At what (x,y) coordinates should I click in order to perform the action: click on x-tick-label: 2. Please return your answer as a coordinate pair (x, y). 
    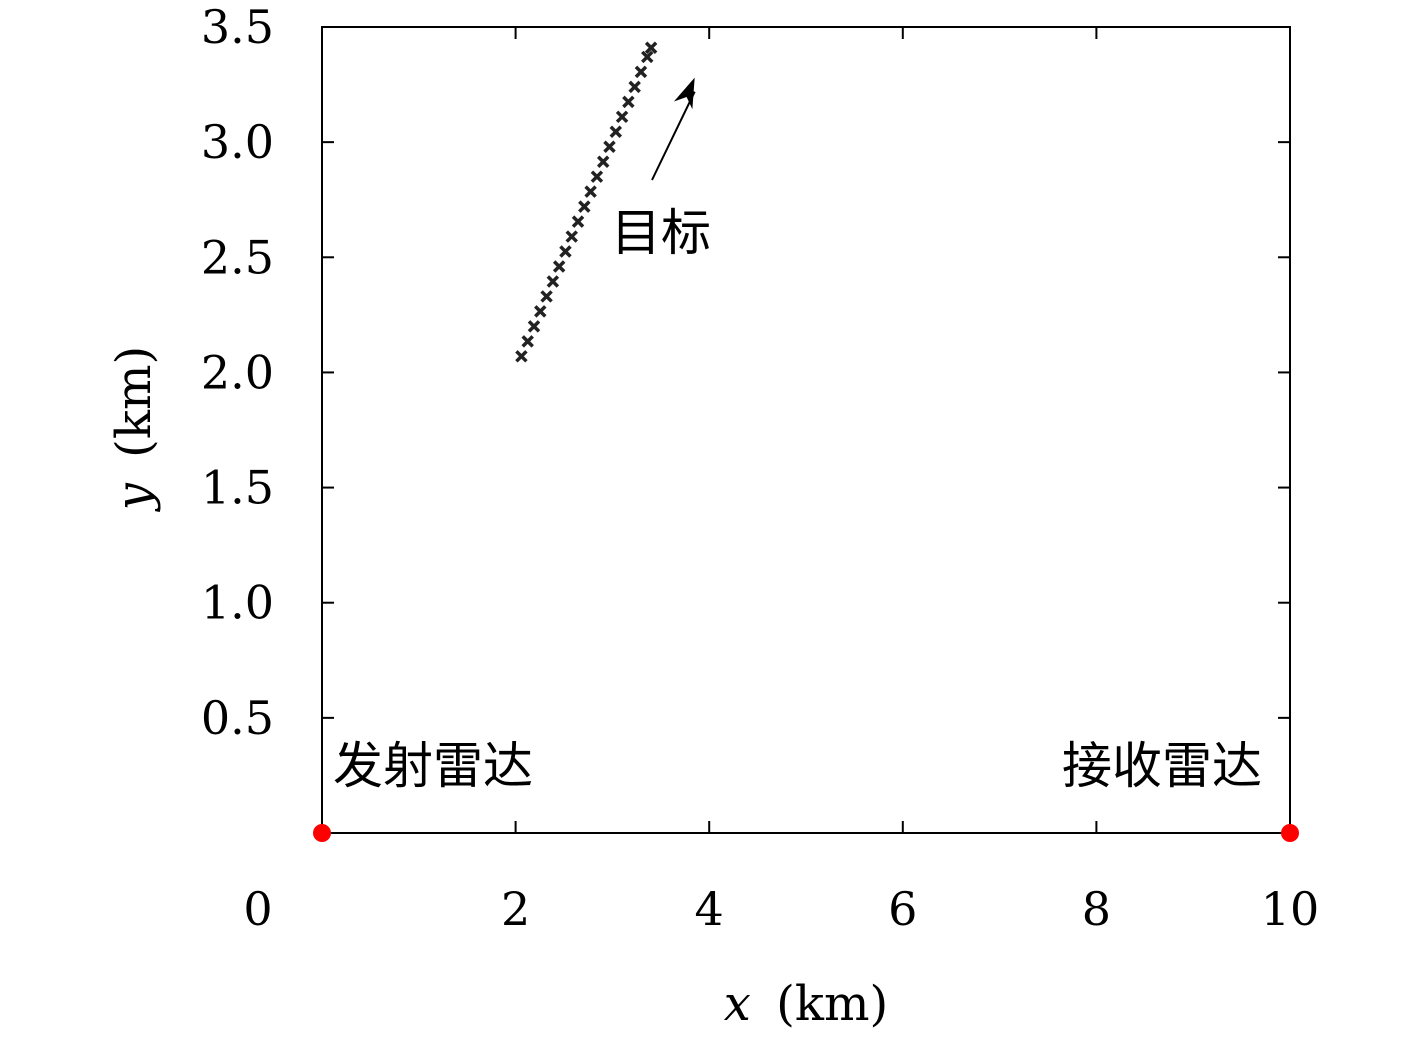
    Looking at the image, I should click on (515, 909).